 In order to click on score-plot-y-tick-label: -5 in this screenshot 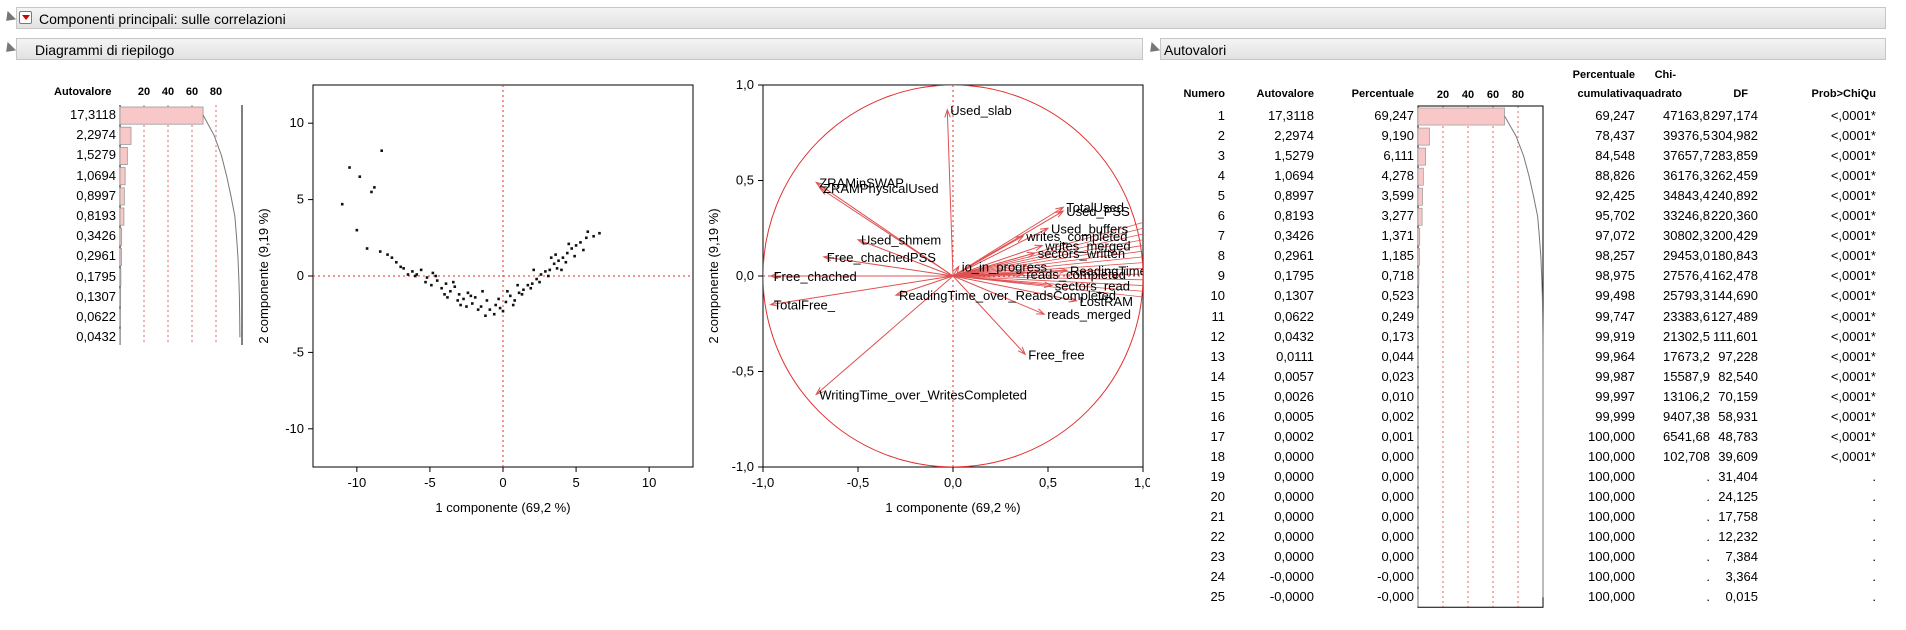, I will do `click(298, 351)`.